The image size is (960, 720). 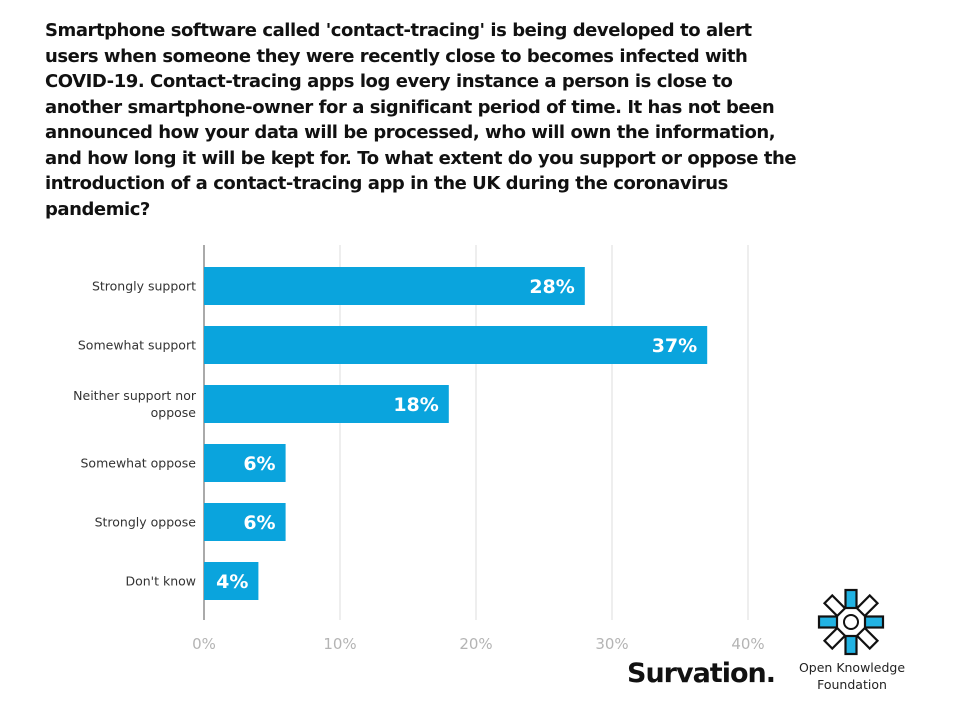 I want to click on category-label: Strongly oppose, so click(x=146, y=522).